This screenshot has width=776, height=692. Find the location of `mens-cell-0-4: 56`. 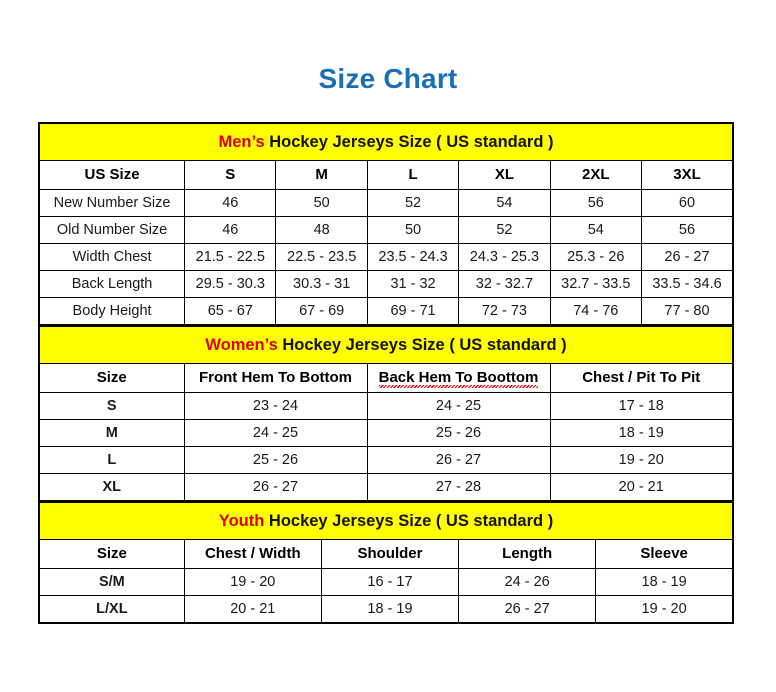

mens-cell-0-4: 56 is located at coordinates (595, 203).